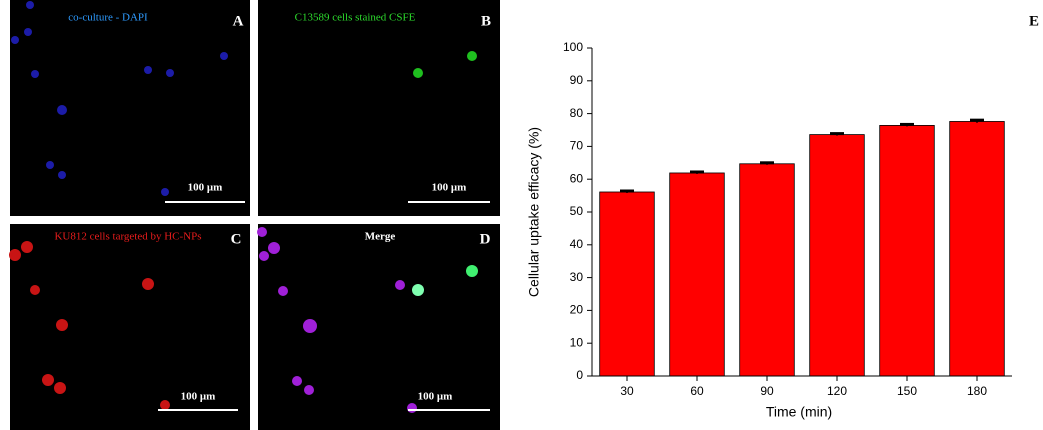 The height and width of the screenshot is (430, 1043). Describe the element at coordinates (108, 18) in the screenshot. I see `panel-caption: co-culture - DAPI` at that location.